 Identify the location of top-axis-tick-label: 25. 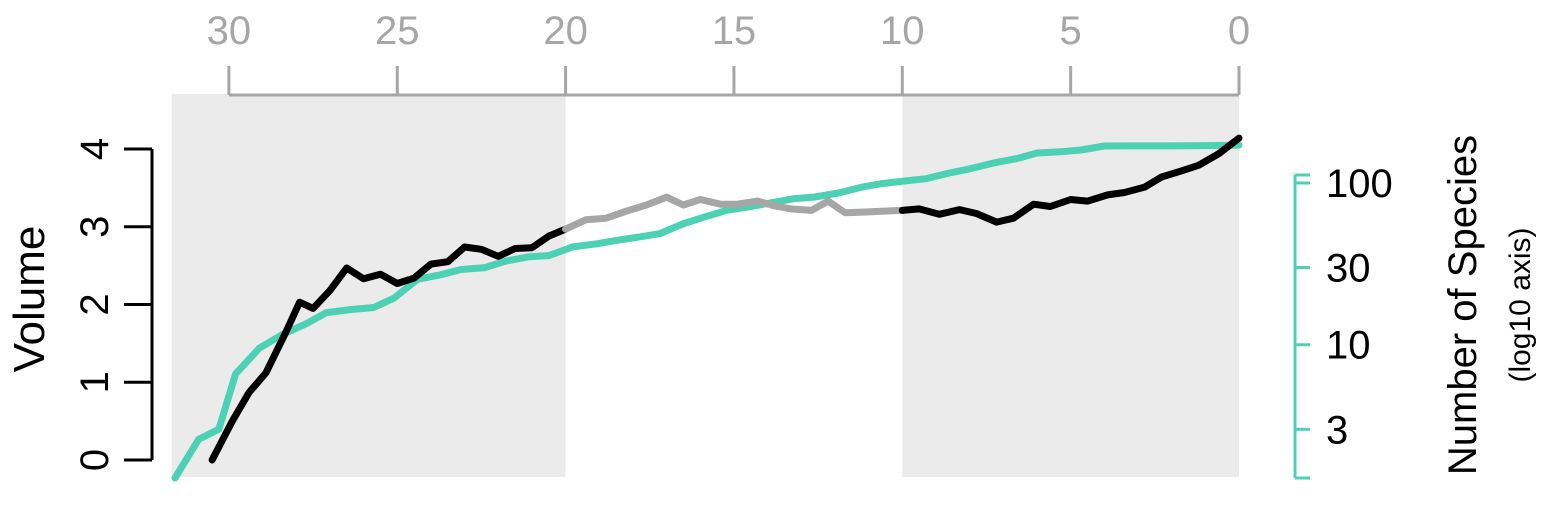
(397, 31).